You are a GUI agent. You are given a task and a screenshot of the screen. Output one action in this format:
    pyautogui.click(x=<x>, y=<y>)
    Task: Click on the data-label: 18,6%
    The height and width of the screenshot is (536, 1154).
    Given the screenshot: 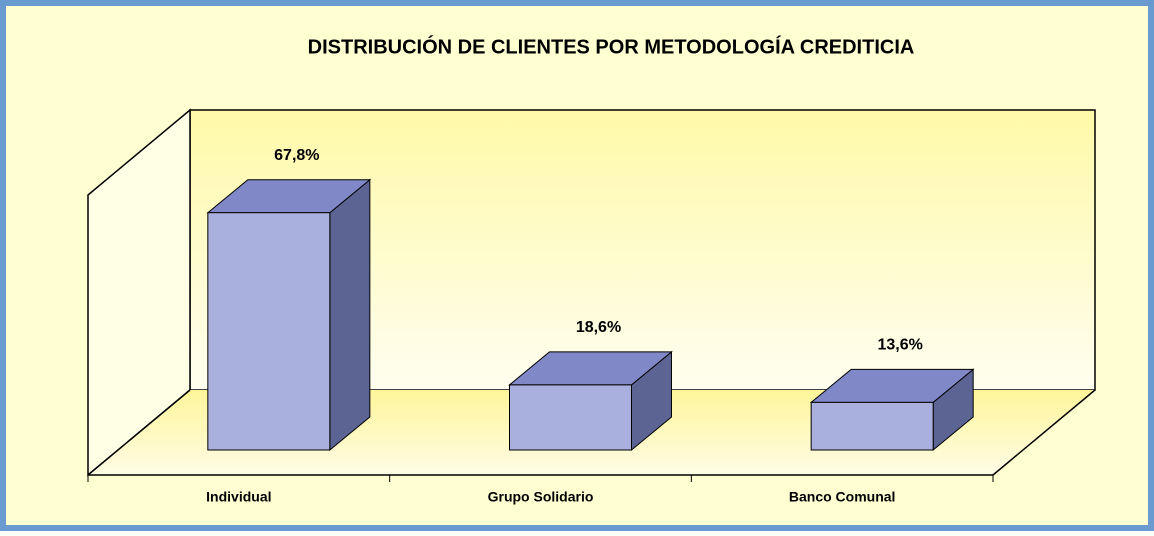 What is the action you would take?
    pyautogui.click(x=598, y=327)
    